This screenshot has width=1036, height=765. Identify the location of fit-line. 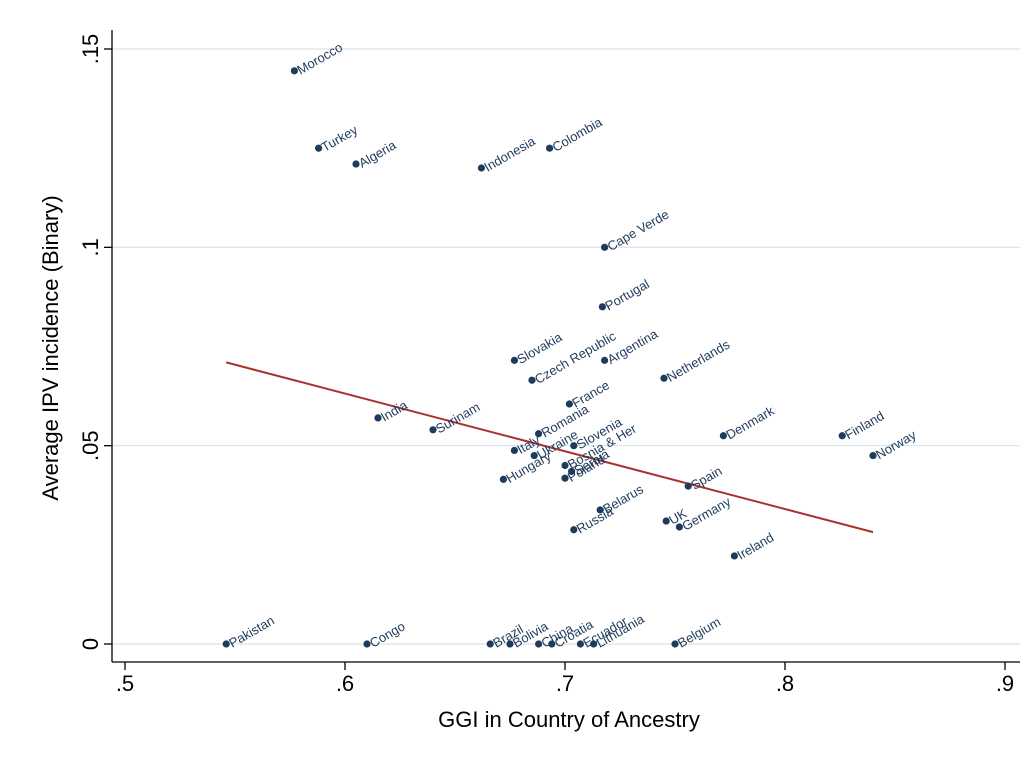
(549, 447).